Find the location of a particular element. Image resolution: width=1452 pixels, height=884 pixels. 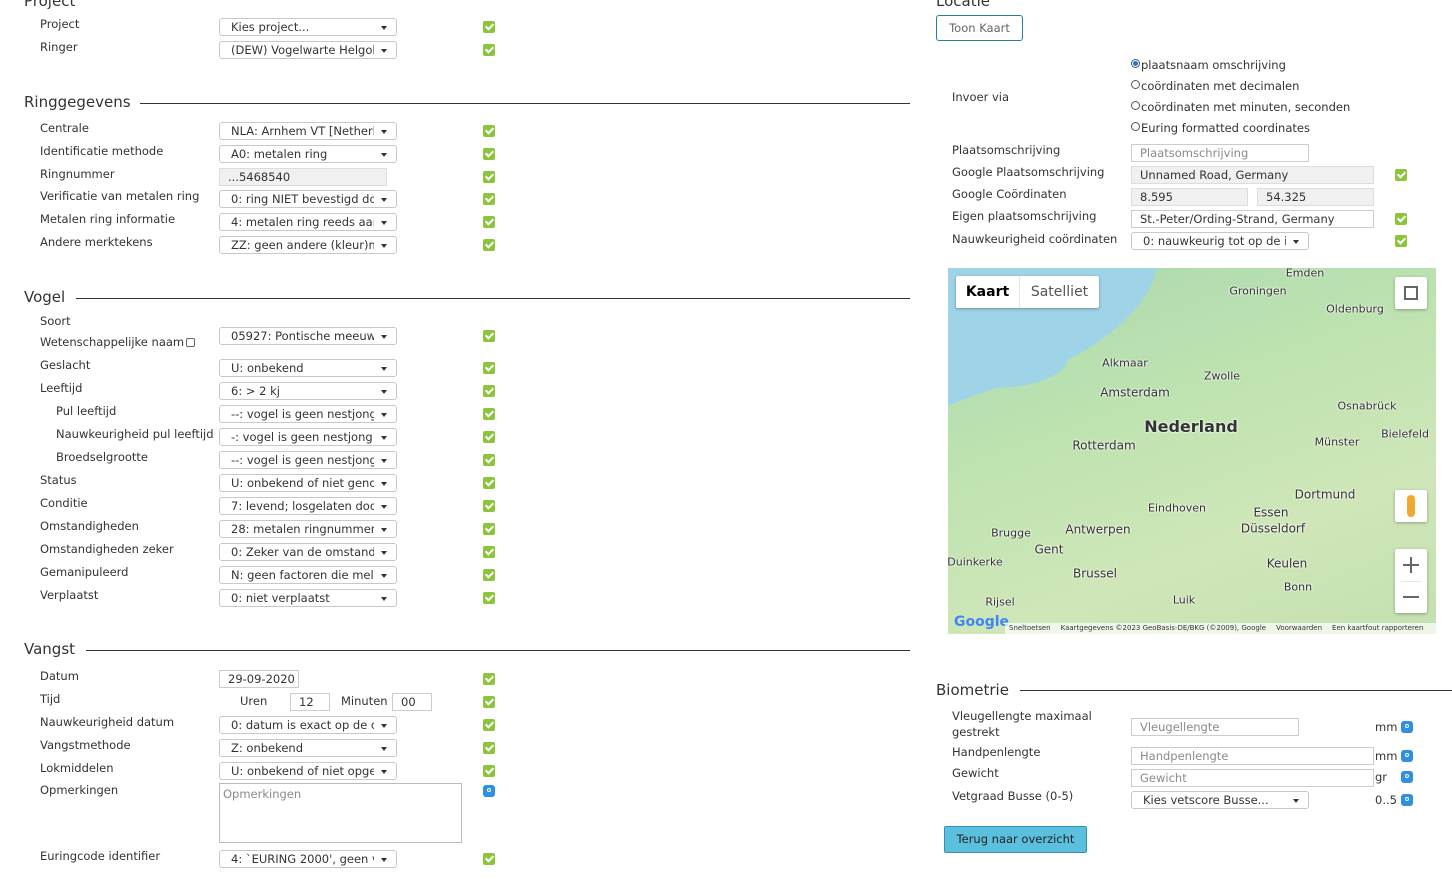

map-label: Luik is located at coordinates (1184, 600).